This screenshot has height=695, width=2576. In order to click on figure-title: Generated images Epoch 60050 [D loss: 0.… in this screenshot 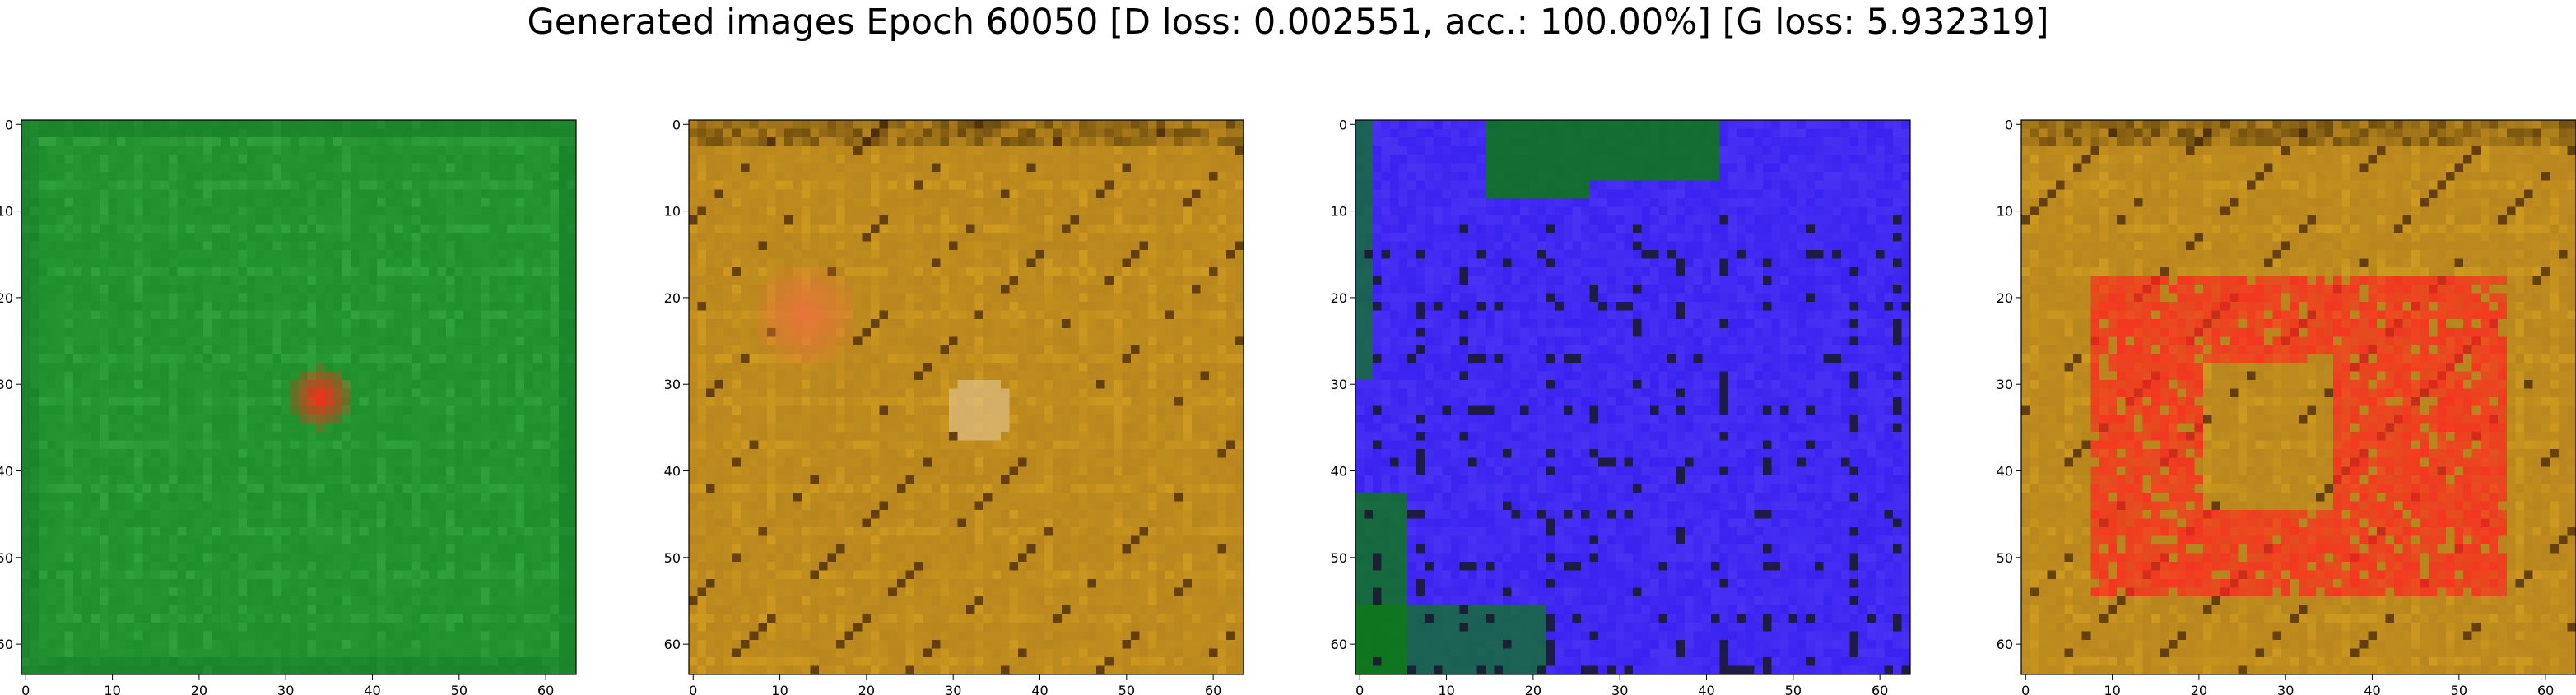, I will do `click(1288, 20)`.